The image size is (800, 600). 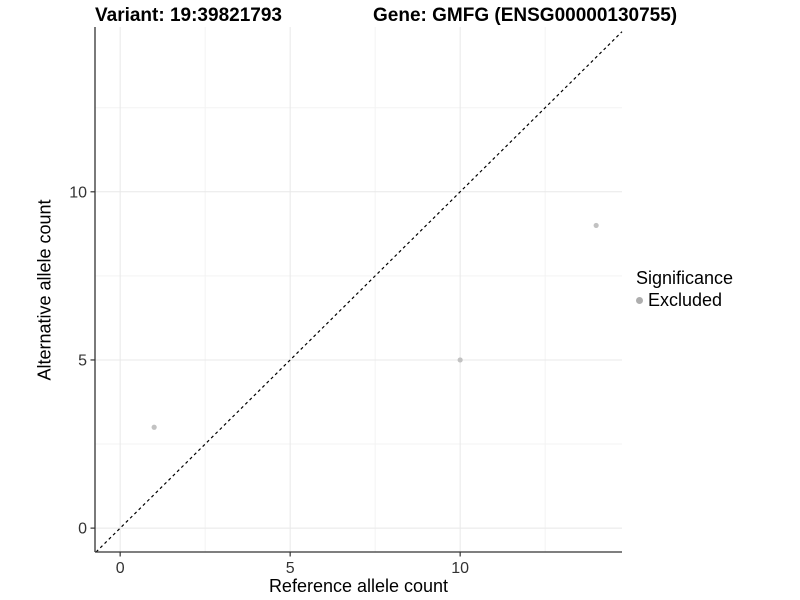 I want to click on plot-title-gene: Gene: GMFG (ENSG00000130755), so click(x=525, y=15).